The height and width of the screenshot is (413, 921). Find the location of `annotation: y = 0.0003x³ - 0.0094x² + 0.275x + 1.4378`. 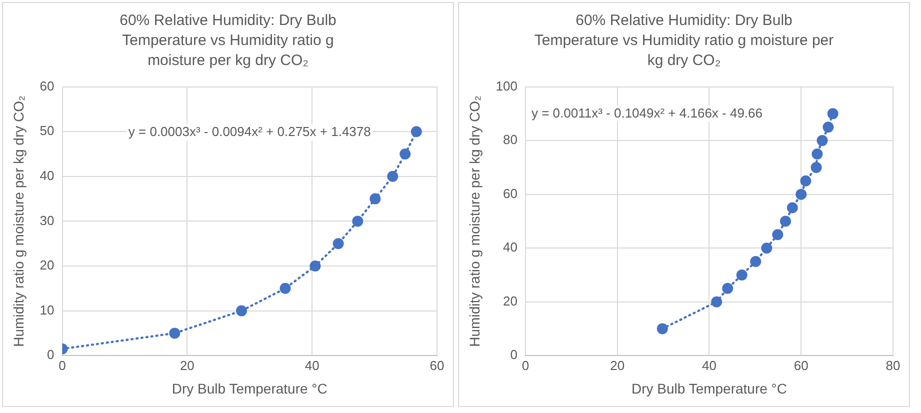

annotation: y = 0.0003x³ - 0.0094x² + 0.275x + 1.4378 is located at coordinates (249, 132).